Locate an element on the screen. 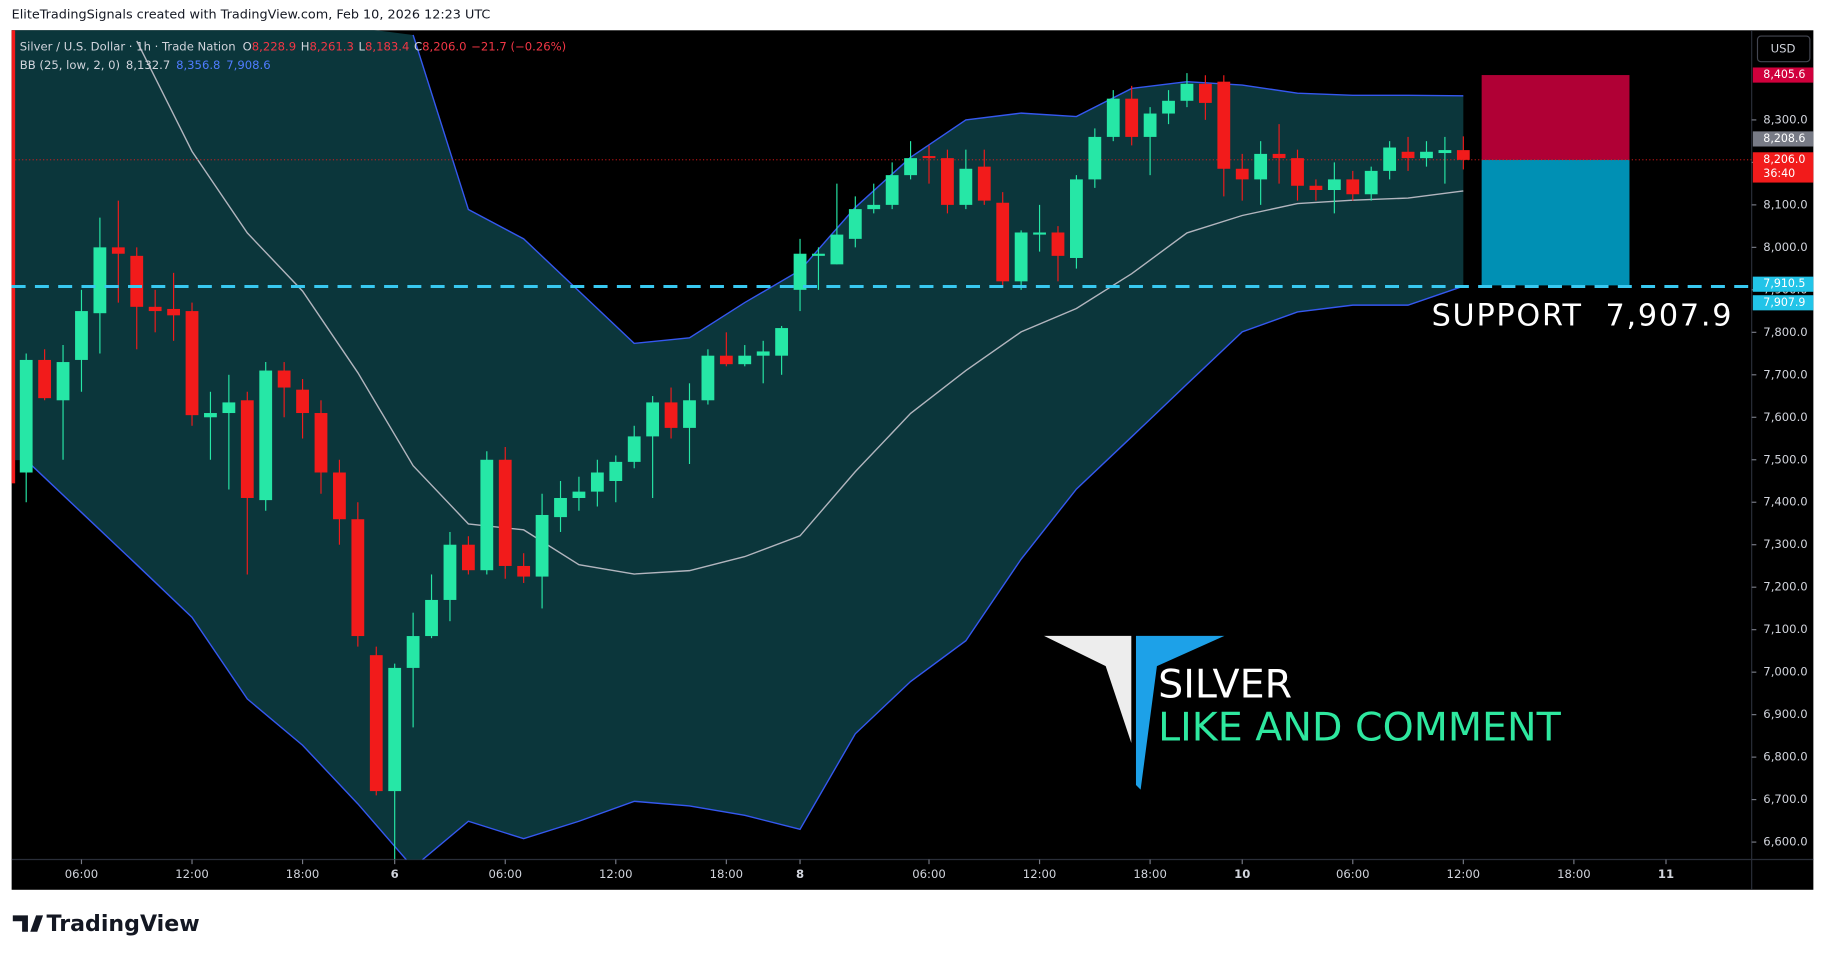 This screenshot has height=955, width=1825. indicator-legend: BB (25, low, 2, 0) 8,132.7 8,356.8 7,908.6 is located at coordinates (145, 65).